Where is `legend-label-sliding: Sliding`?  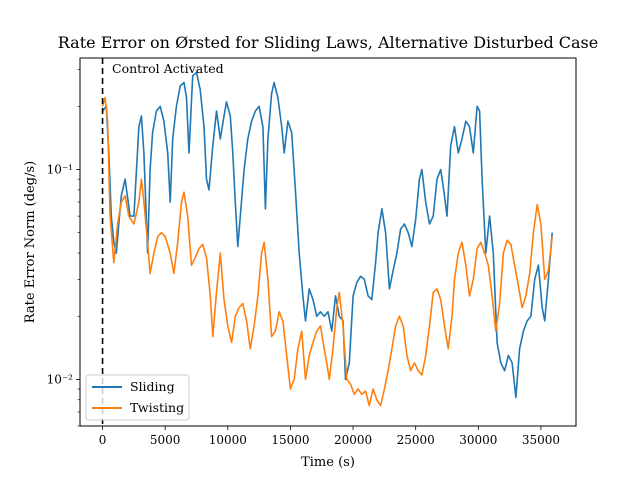 legend-label-sliding: Sliding is located at coordinates (152, 386).